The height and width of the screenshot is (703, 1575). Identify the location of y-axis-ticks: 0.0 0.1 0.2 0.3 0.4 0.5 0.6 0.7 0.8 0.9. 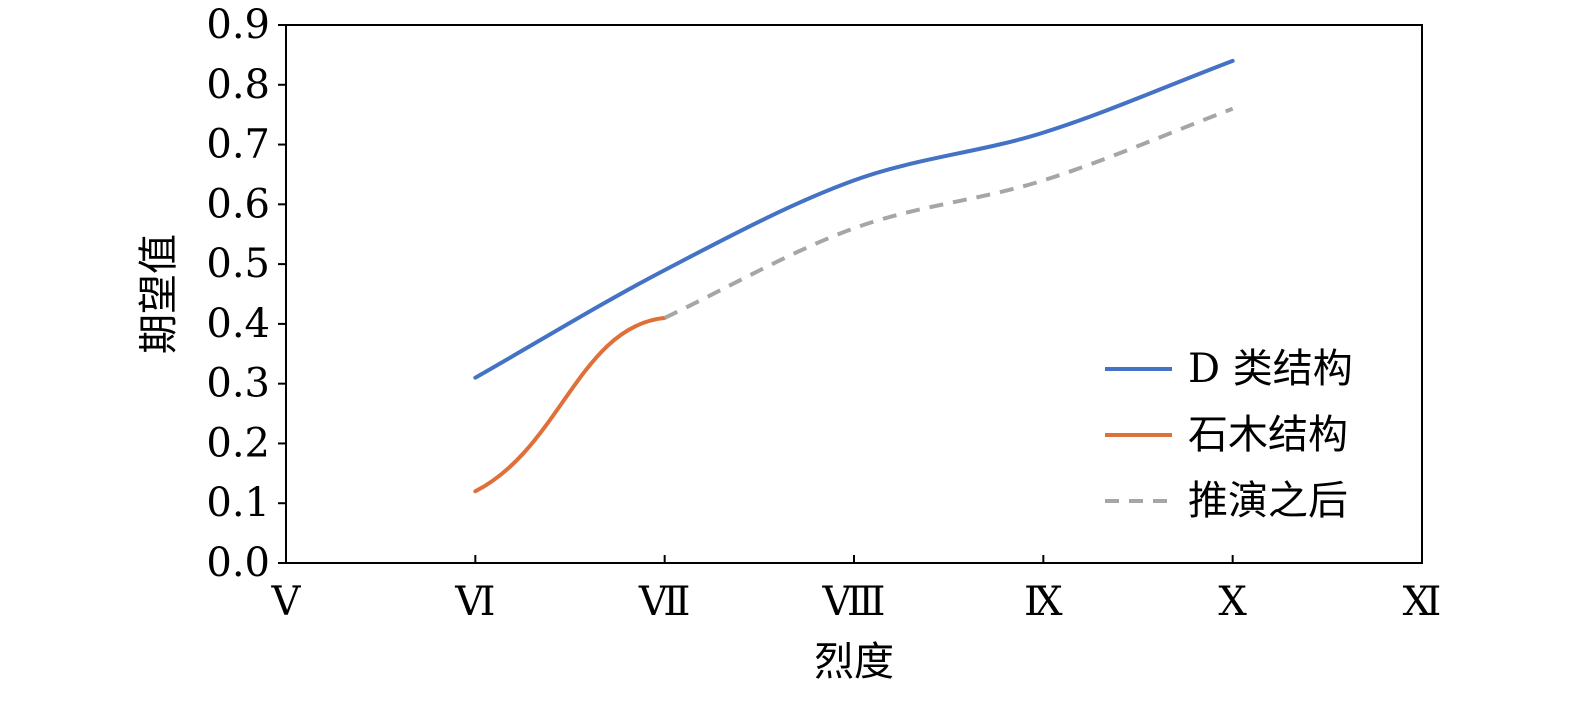
(246, 294).